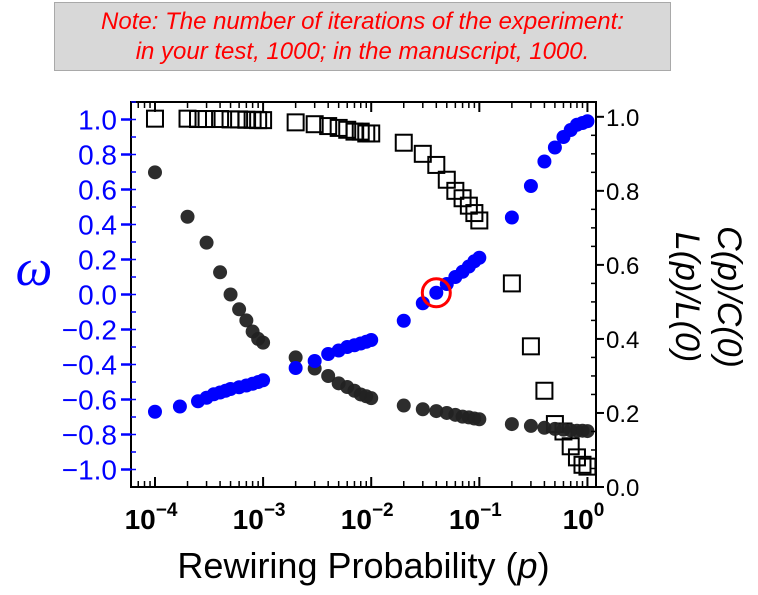  I want to click on left-axis-label: ω, so click(34, 268).